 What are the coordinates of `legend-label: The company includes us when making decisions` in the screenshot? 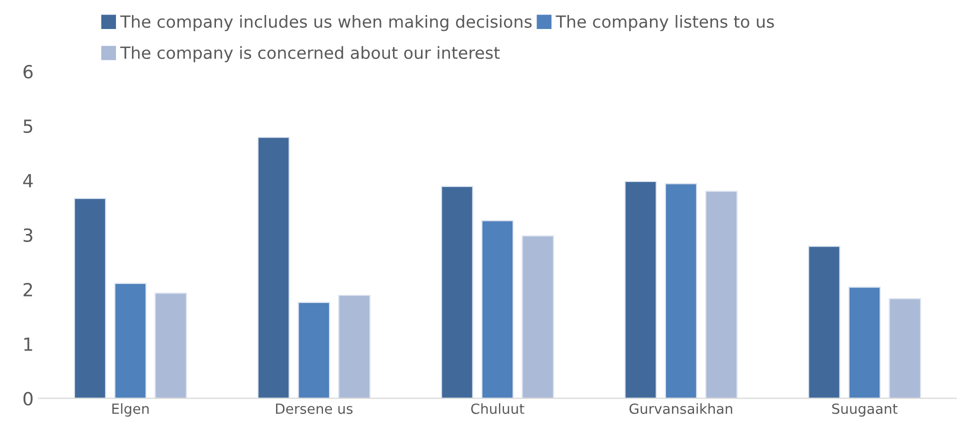 It's located at (326, 23).